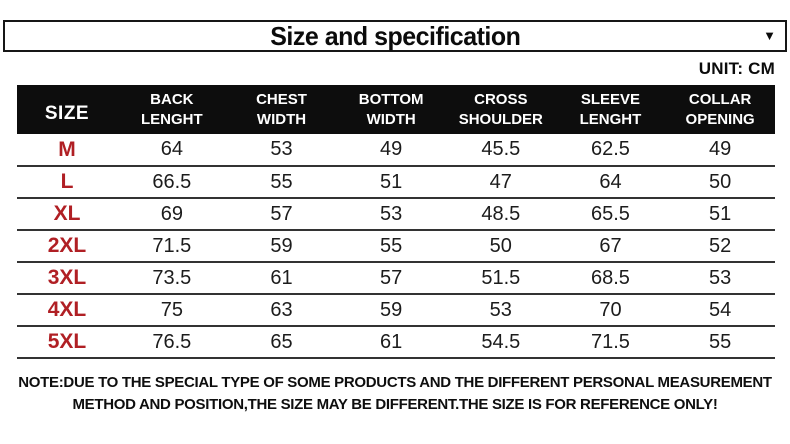 The width and height of the screenshot is (790, 444). I want to click on cell-bottom-width: 53, so click(391, 214).